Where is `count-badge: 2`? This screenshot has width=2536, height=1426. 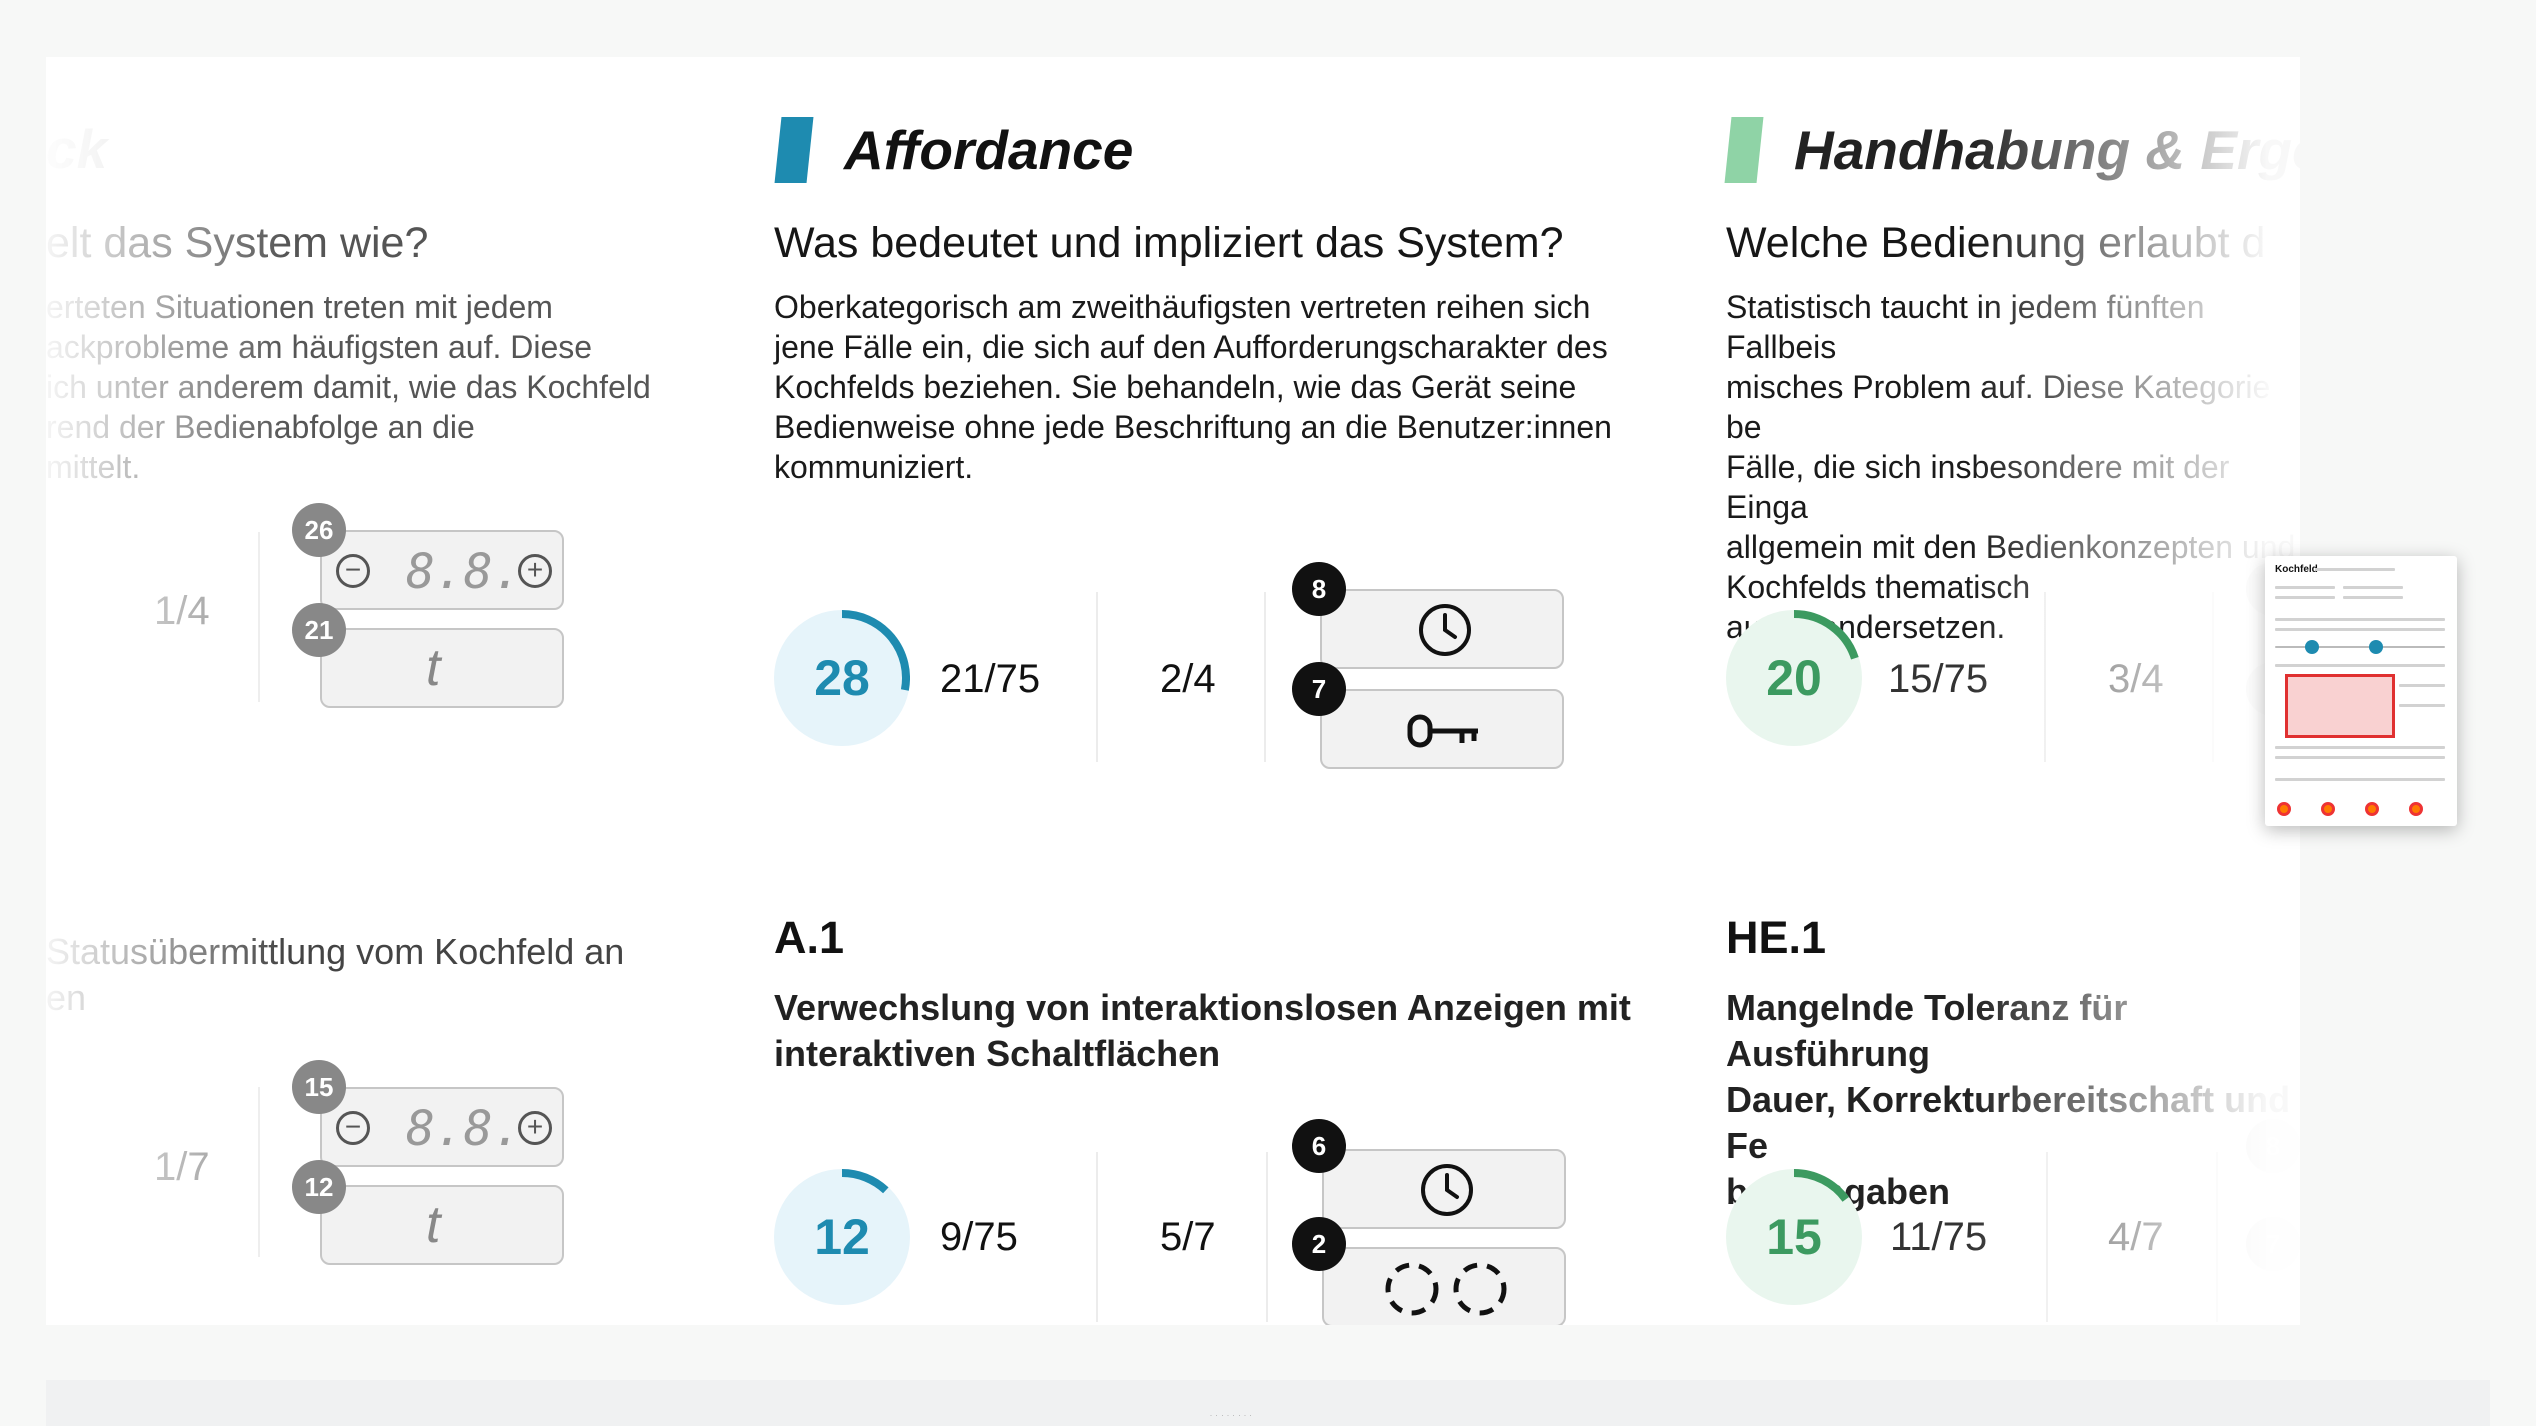 count-badge: 2 is located at coordinates (1319, 1244).